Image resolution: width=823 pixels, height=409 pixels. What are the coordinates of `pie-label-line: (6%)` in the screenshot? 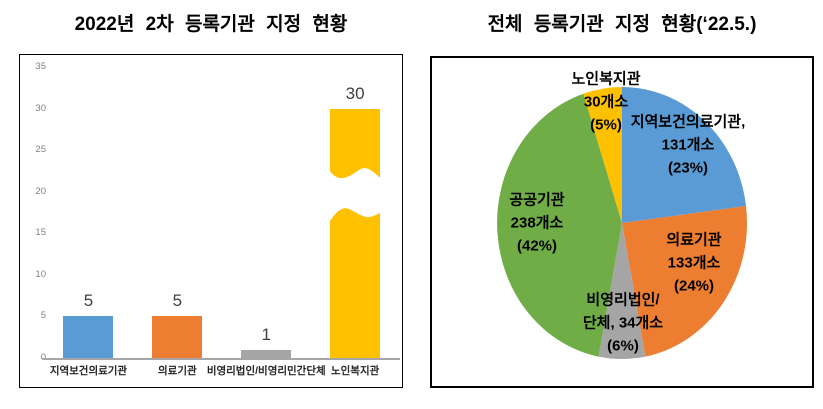 It's located at (623, 346).